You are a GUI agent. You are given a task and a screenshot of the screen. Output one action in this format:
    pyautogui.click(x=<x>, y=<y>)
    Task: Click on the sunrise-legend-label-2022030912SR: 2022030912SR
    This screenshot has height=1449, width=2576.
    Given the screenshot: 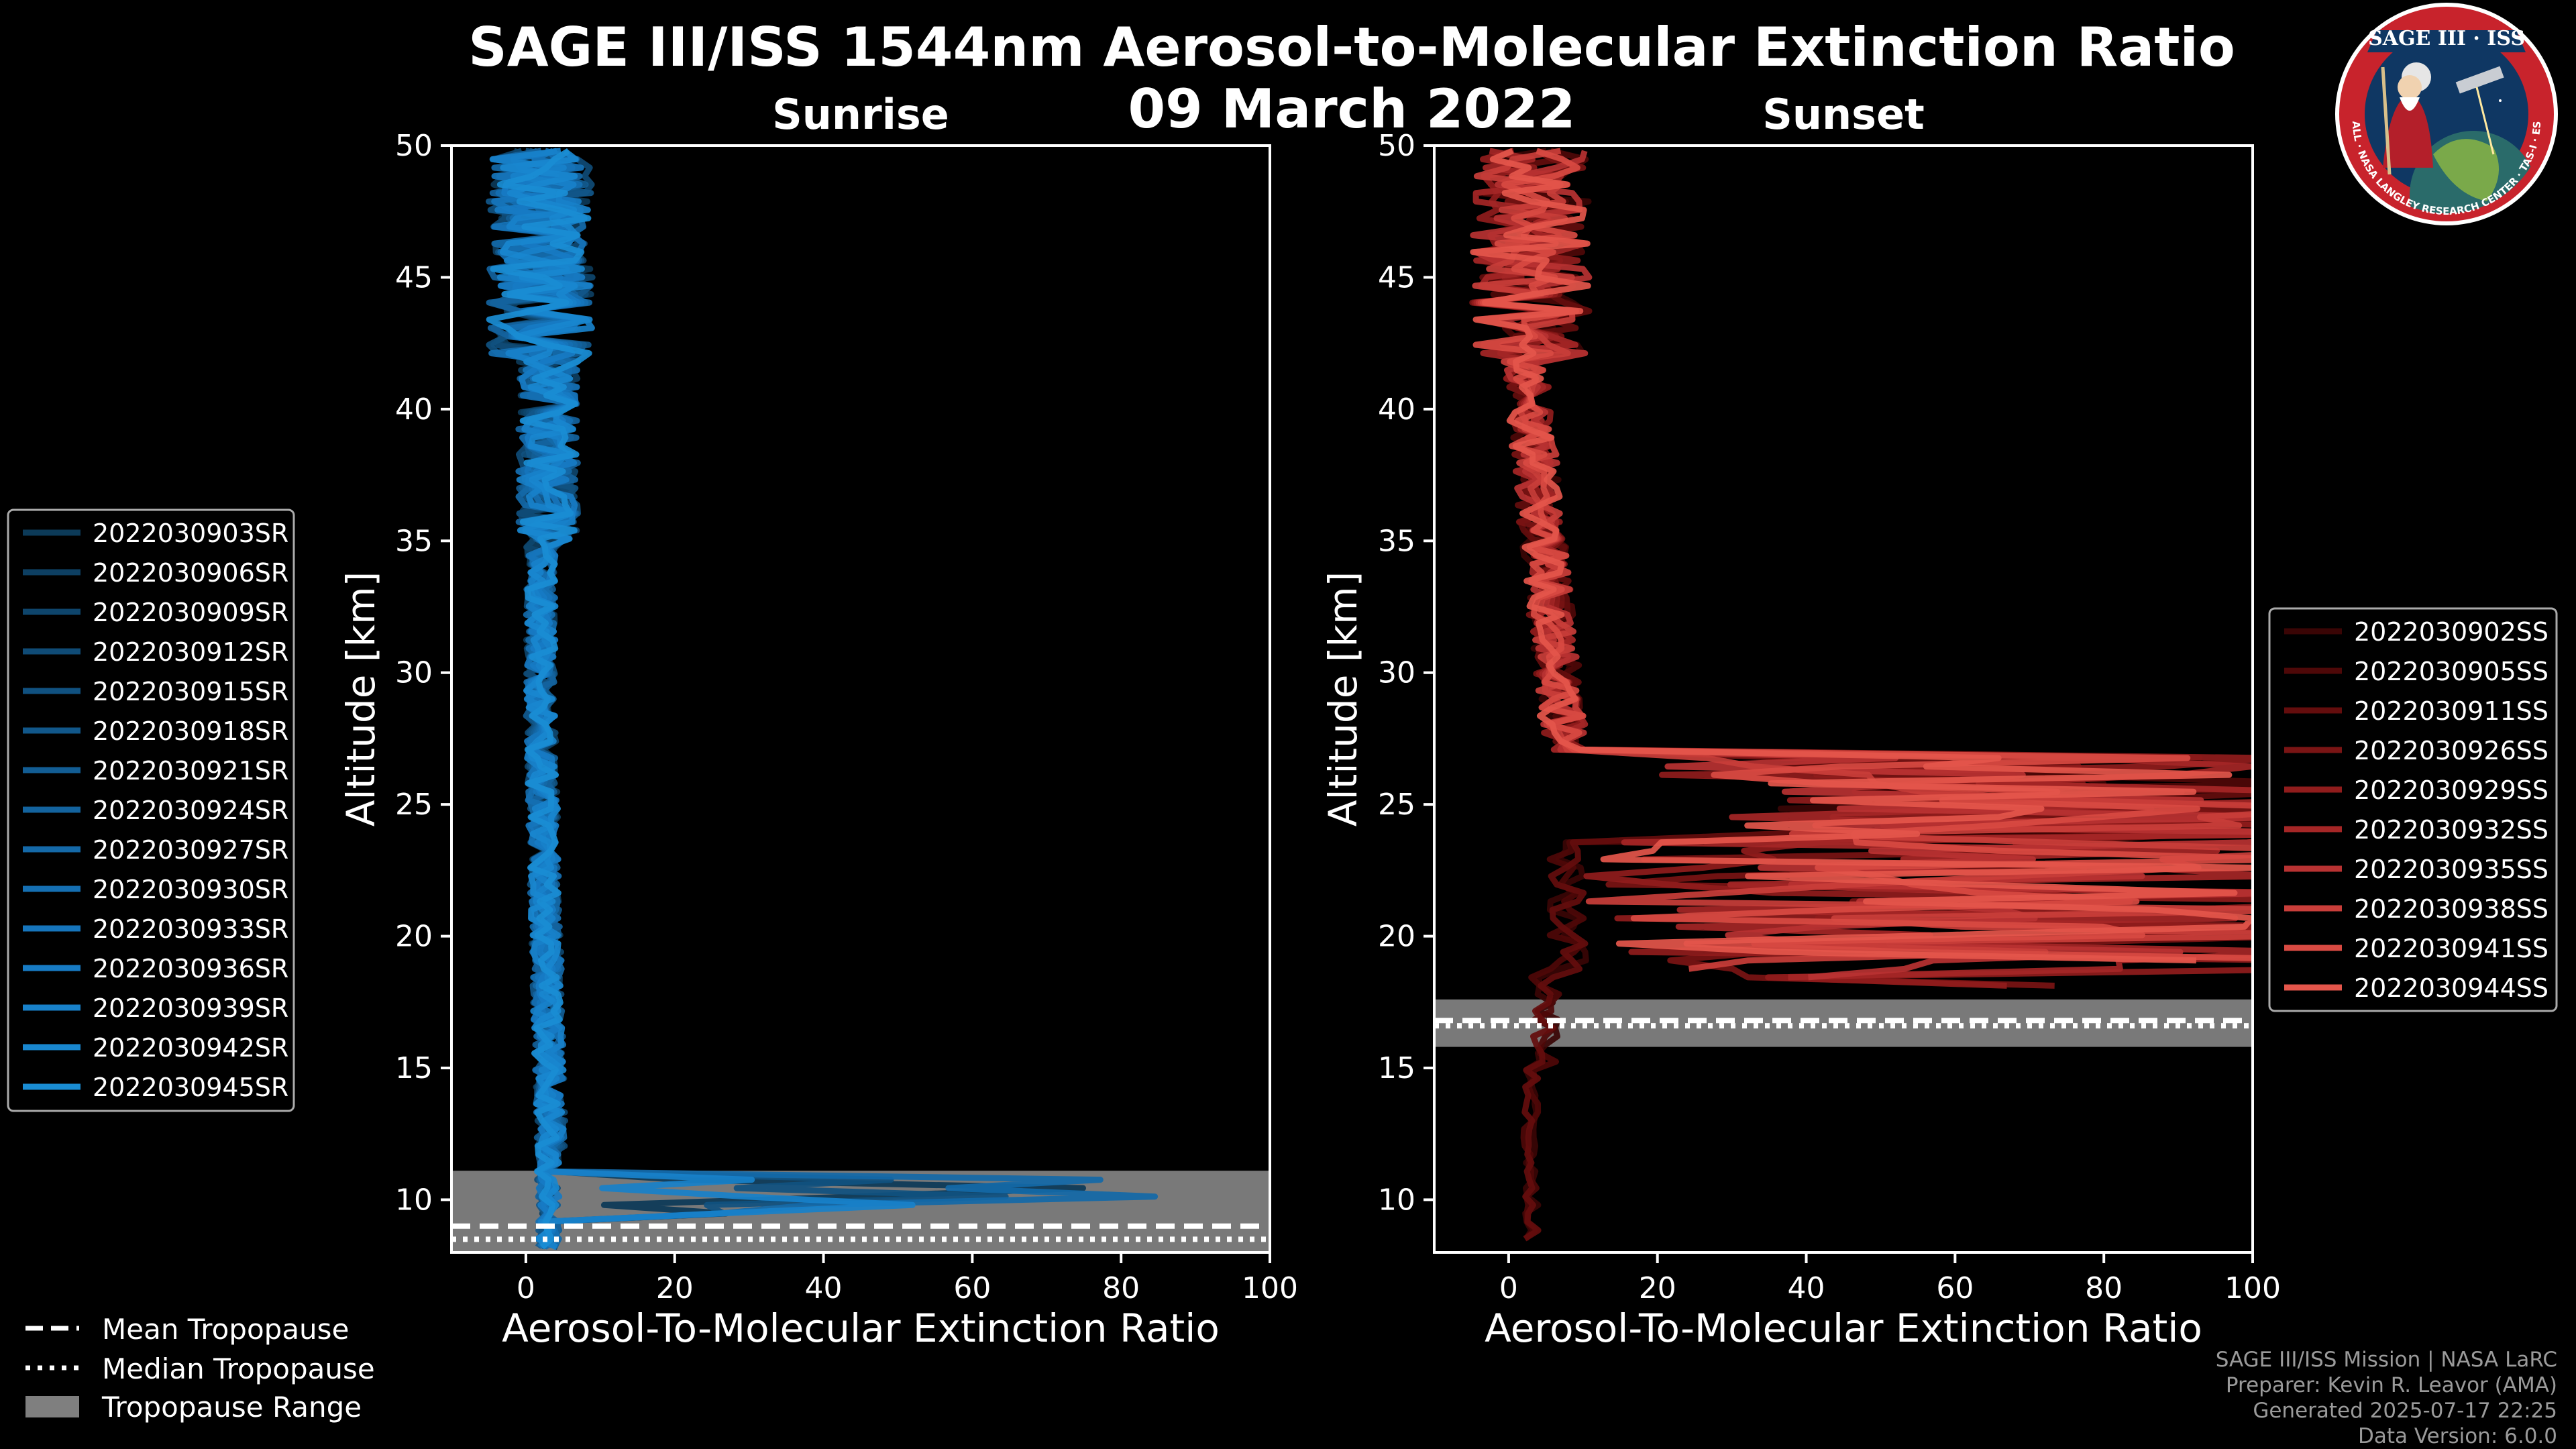 What is the action you would take?
    pyautogui.click(x=190, y=652)
    